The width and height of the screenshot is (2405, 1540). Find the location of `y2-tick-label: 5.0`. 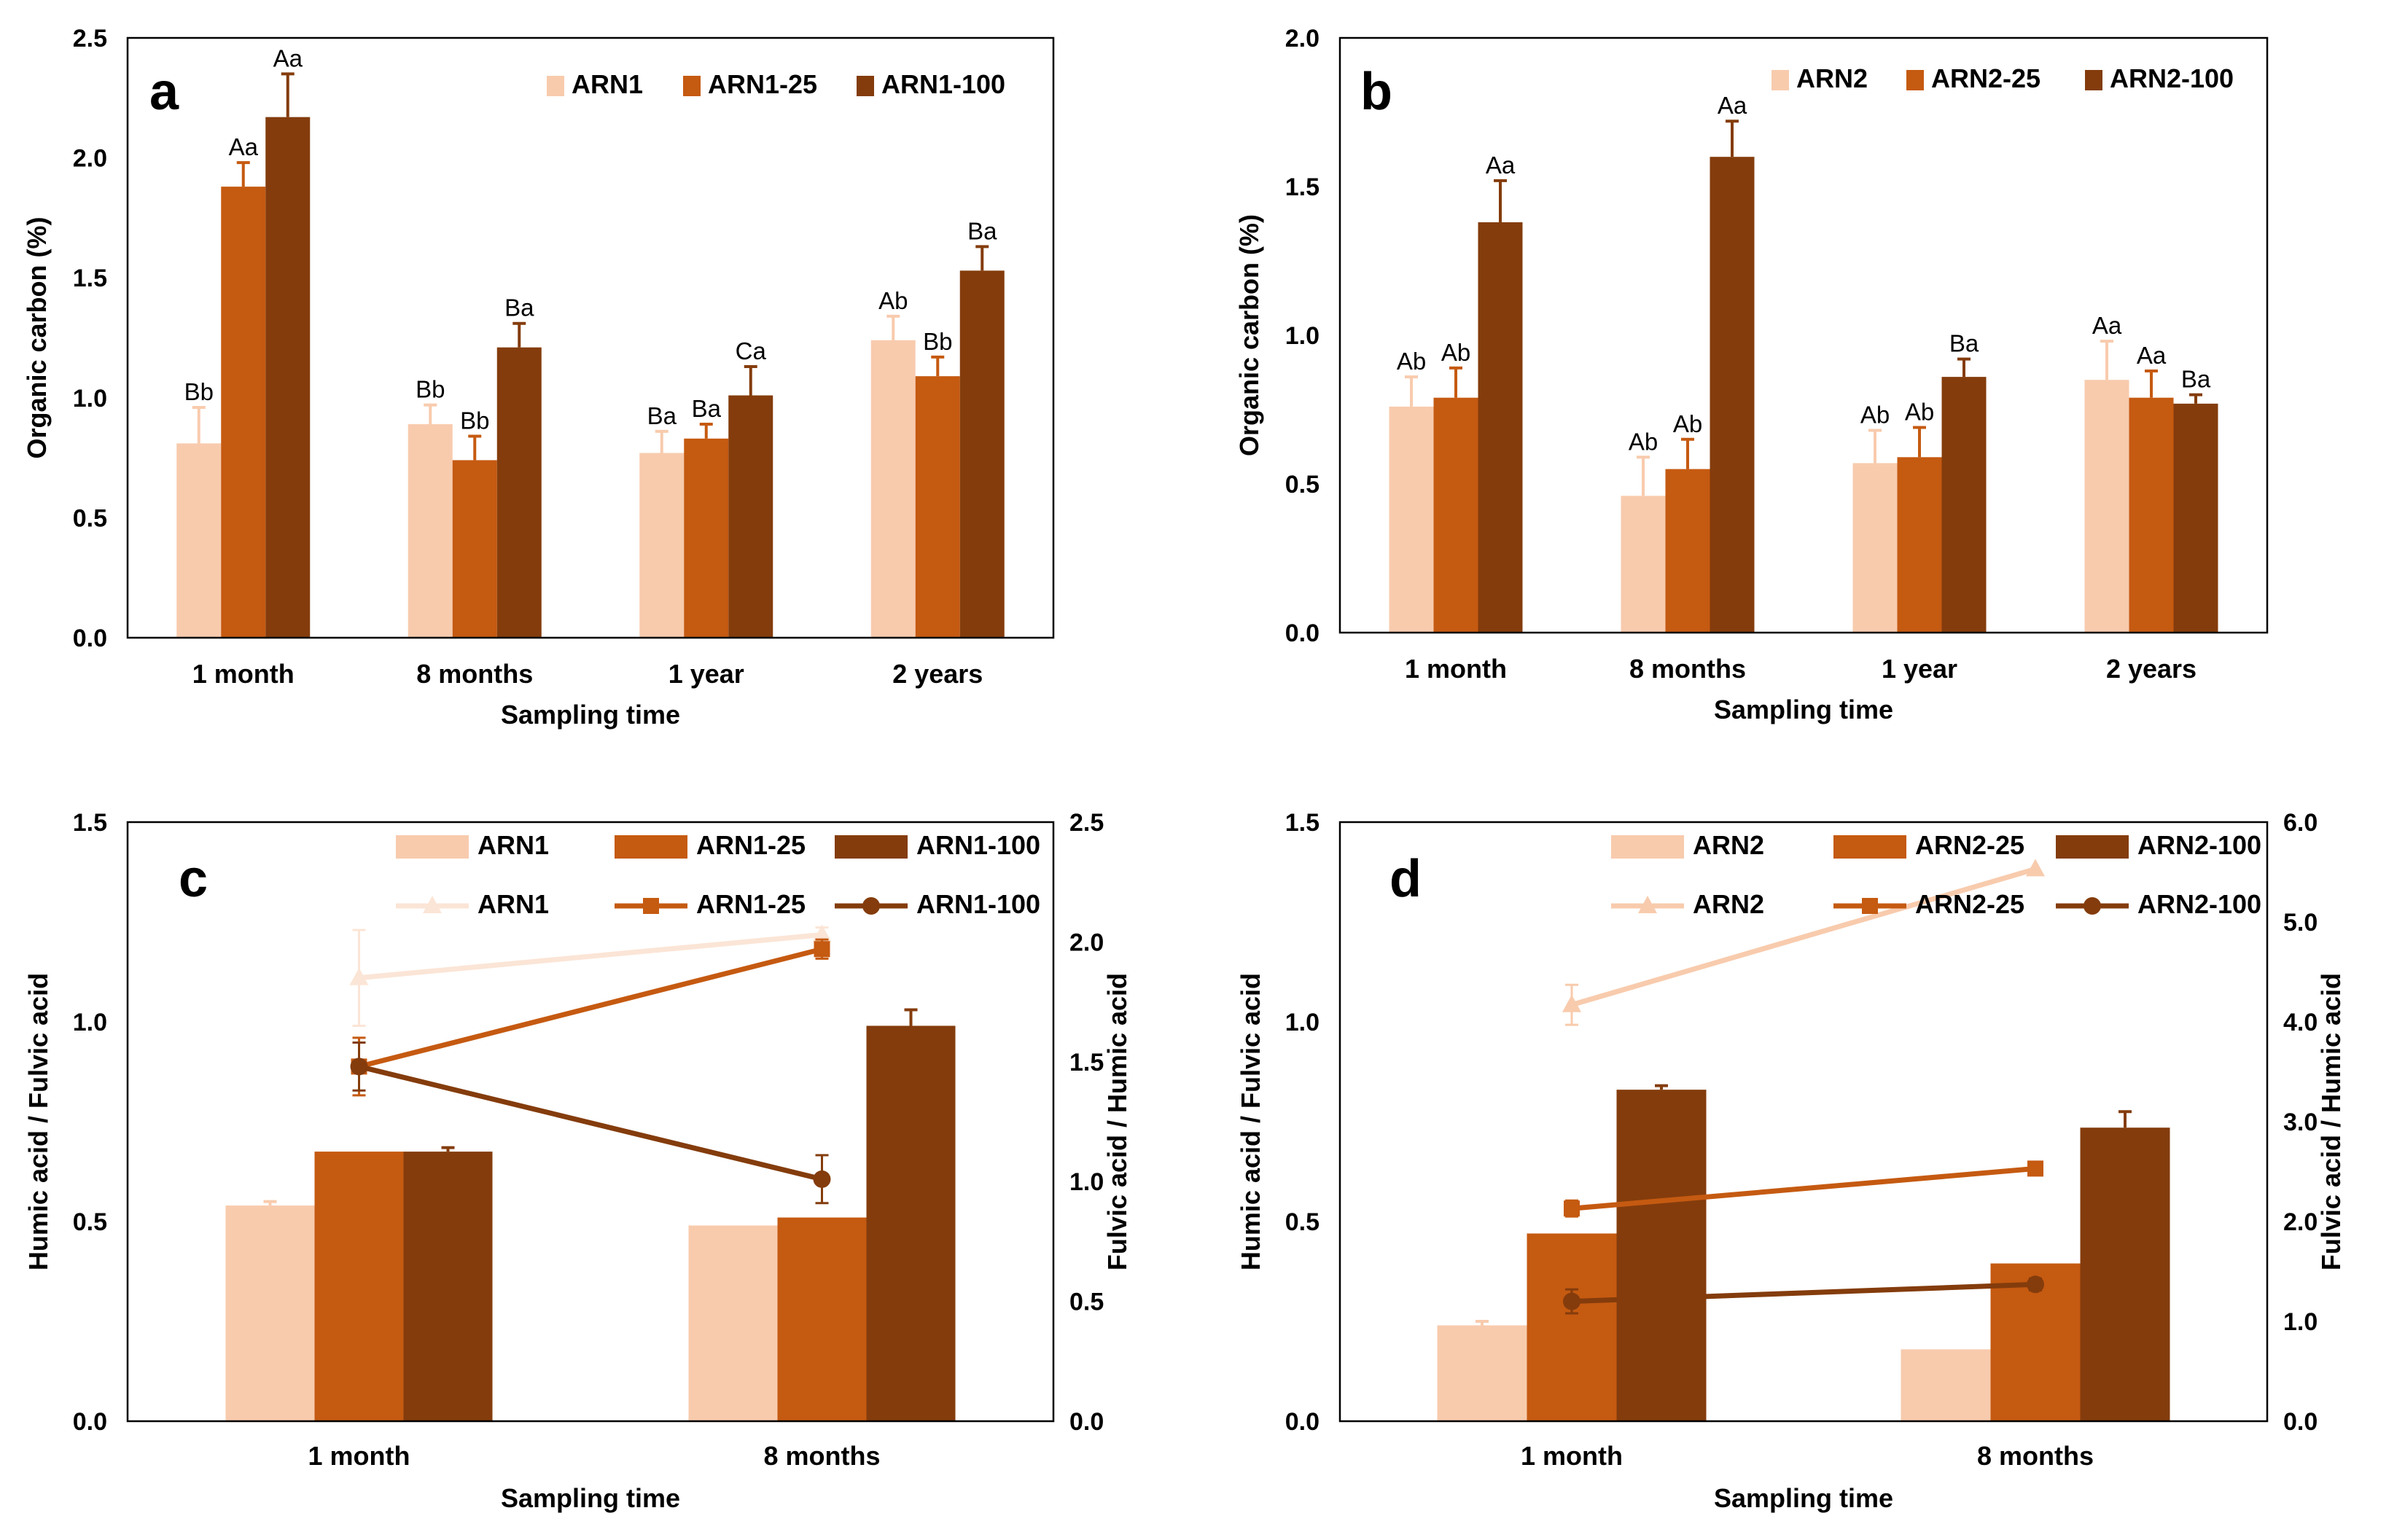

y2-tick-label: 5.0 is located at coordinates (2300, 923).